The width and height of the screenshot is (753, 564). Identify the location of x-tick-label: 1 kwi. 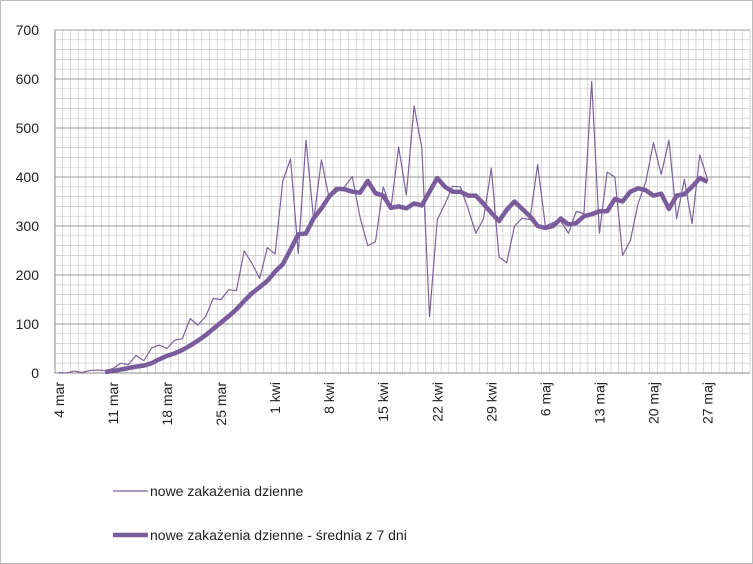
(275, 398).